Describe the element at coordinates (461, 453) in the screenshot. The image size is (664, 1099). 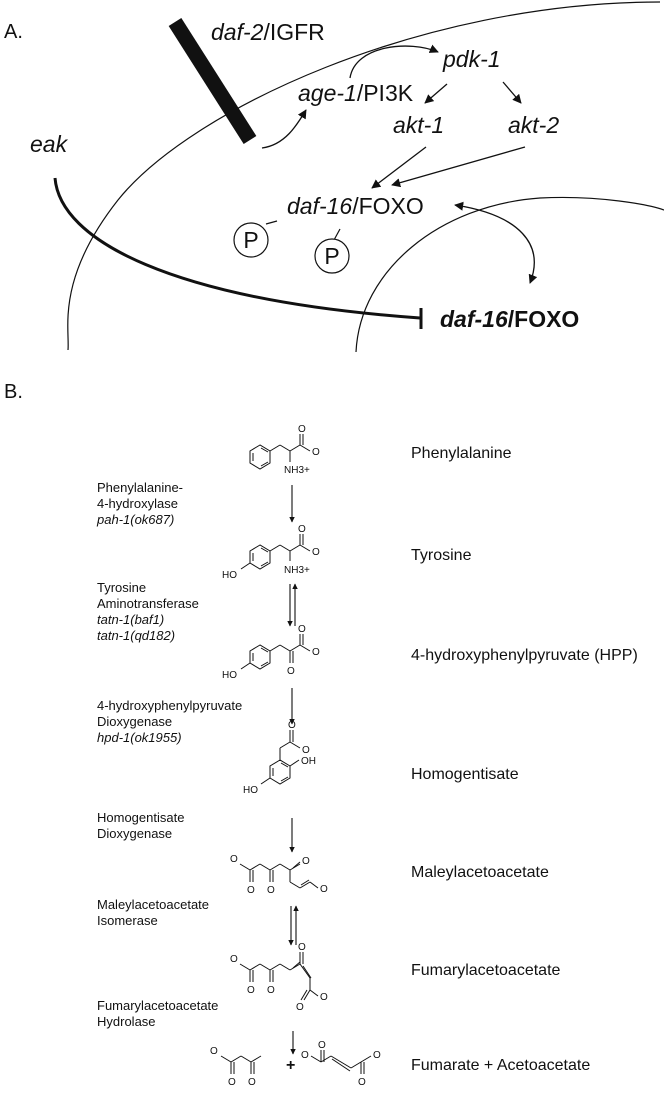
I see `metabolite-name-1: Phenylalanine` at that location.